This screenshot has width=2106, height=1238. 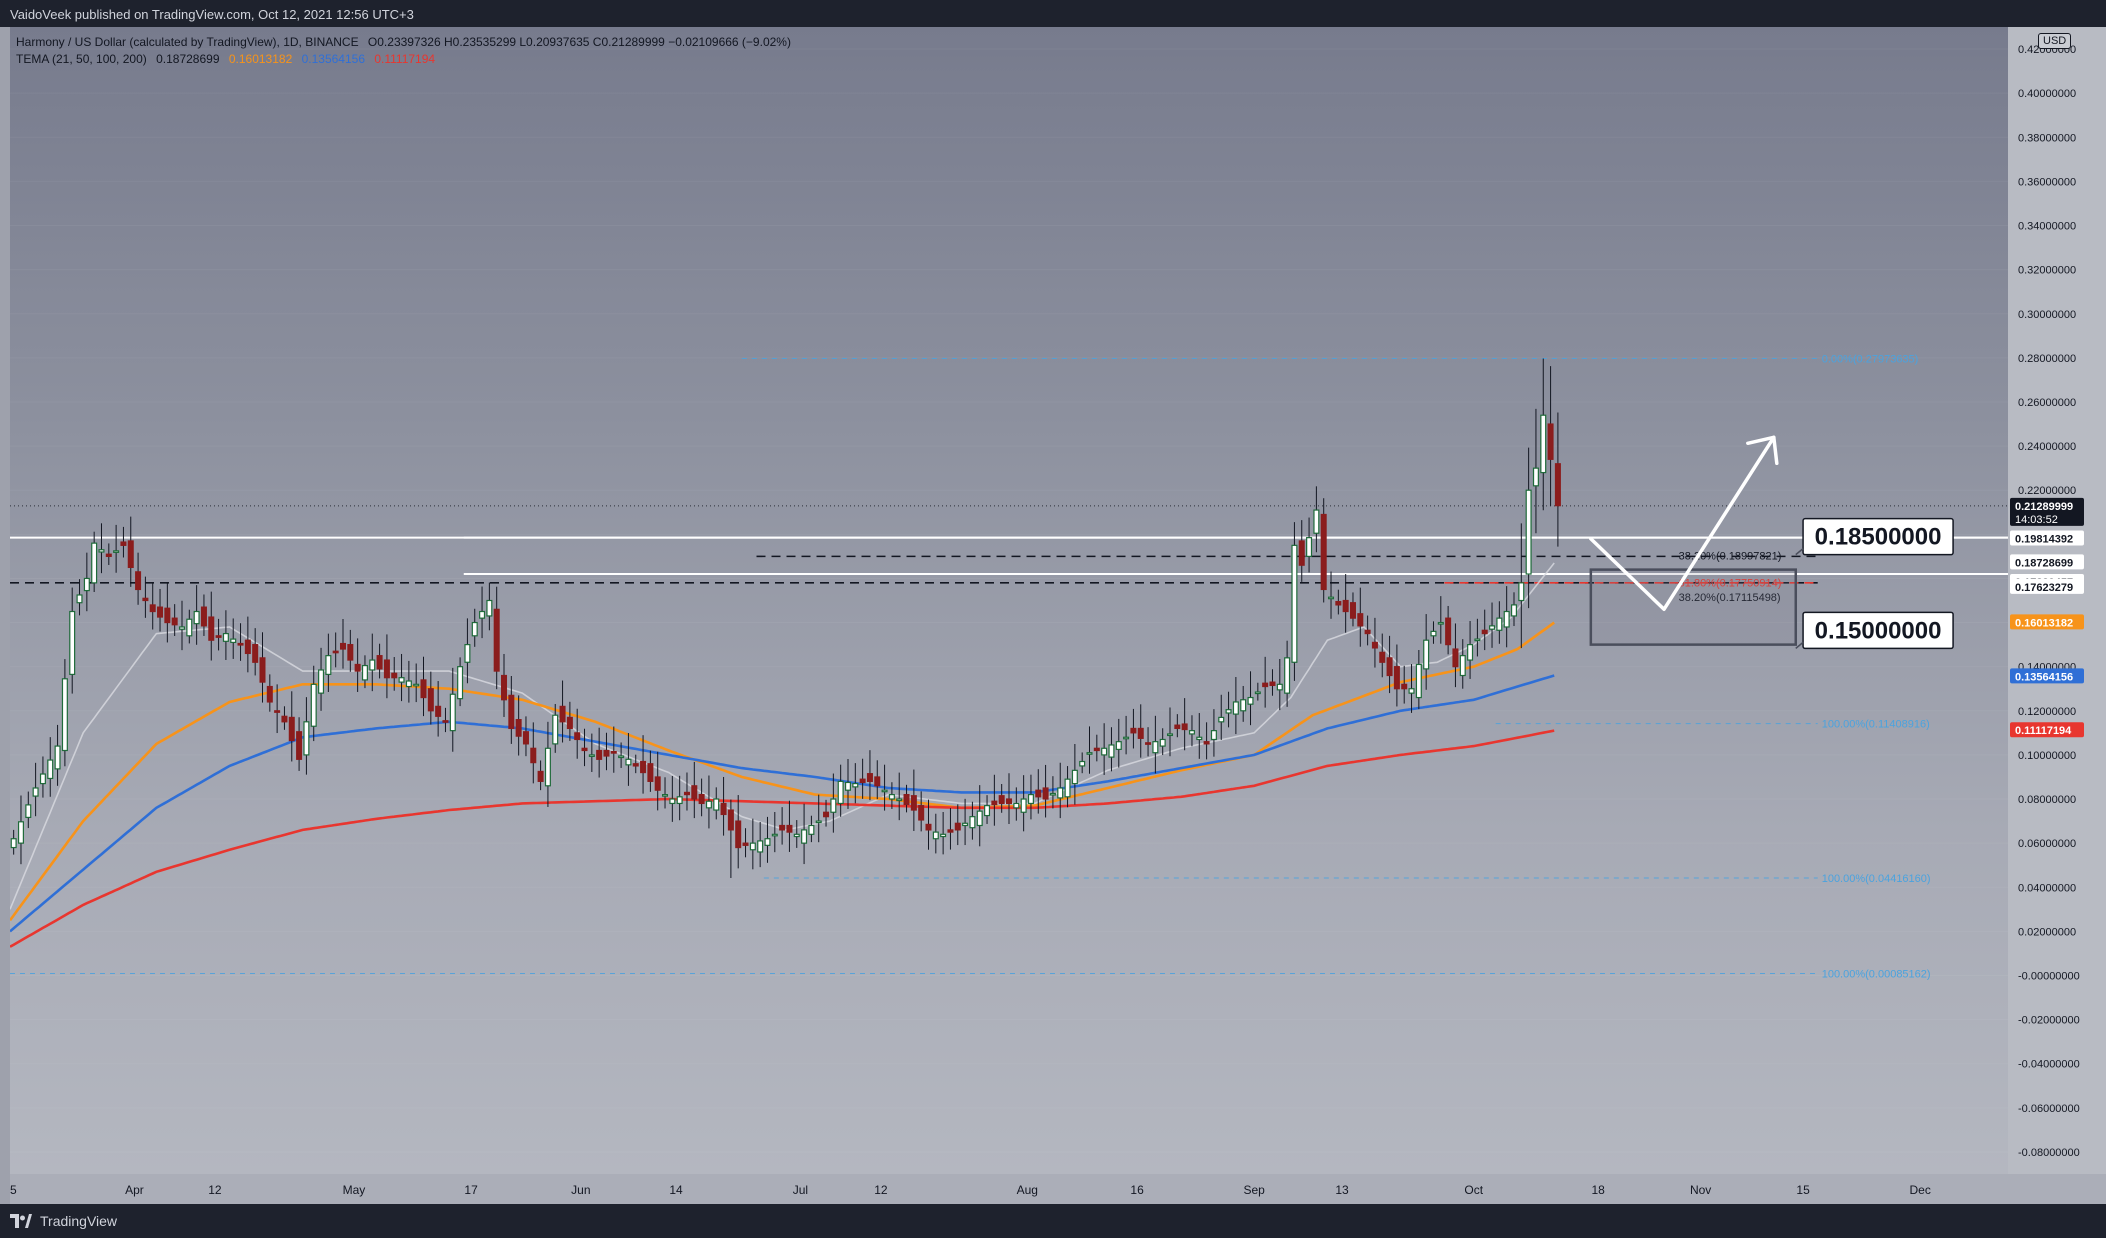 I want to click on time-tick-label: 14, so click(x=676, y=1190).